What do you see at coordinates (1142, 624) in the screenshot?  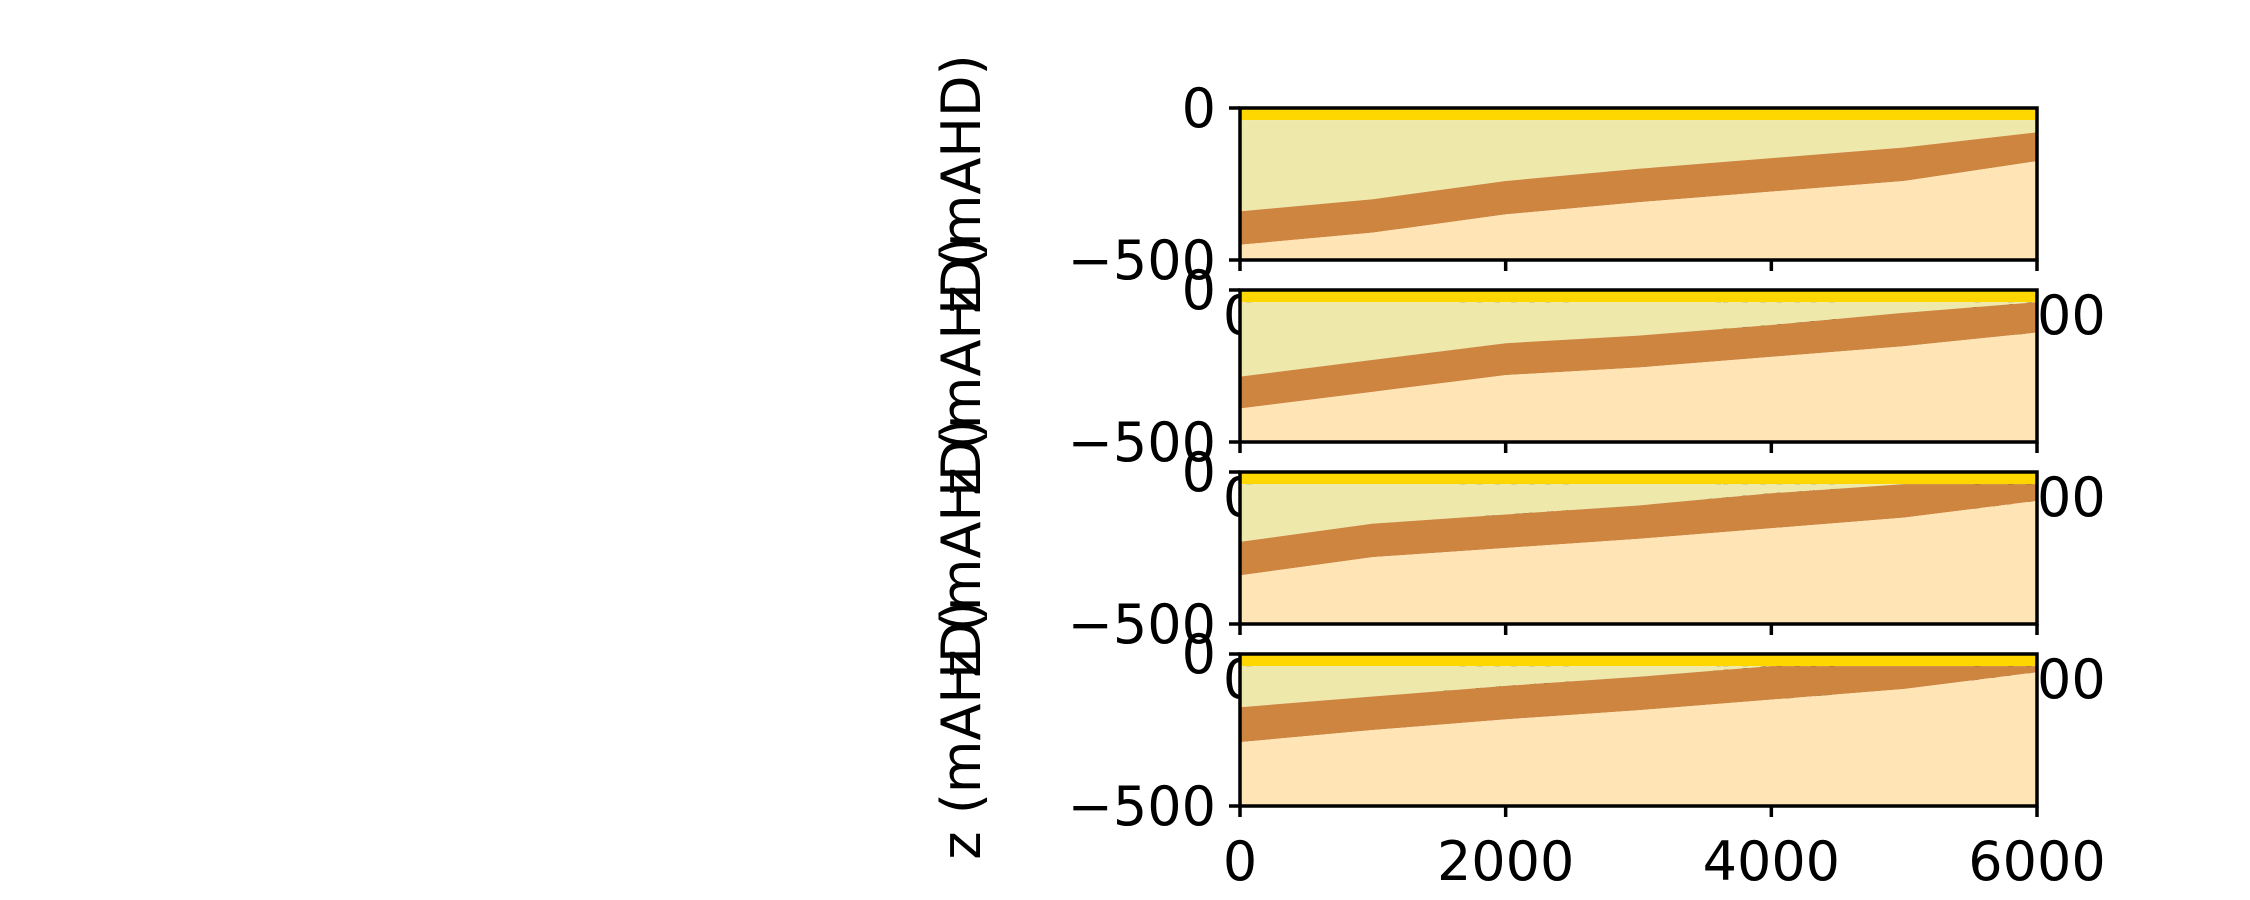 I see `panel-3-ytick-label-2: −500` at bounding box center [1142, 624].